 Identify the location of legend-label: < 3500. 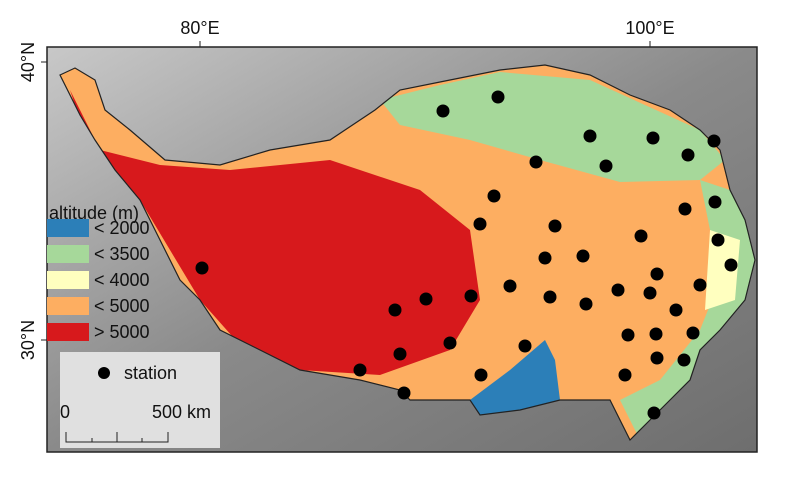
(122, 254).